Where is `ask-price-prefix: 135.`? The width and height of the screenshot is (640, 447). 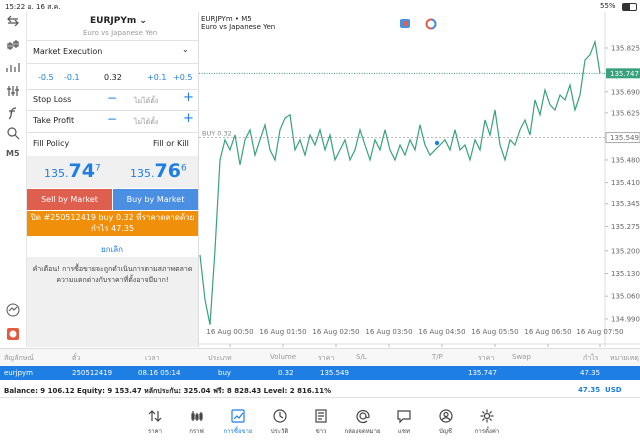
ask-price-prefix: 135. is located at coordinates (142, 173).